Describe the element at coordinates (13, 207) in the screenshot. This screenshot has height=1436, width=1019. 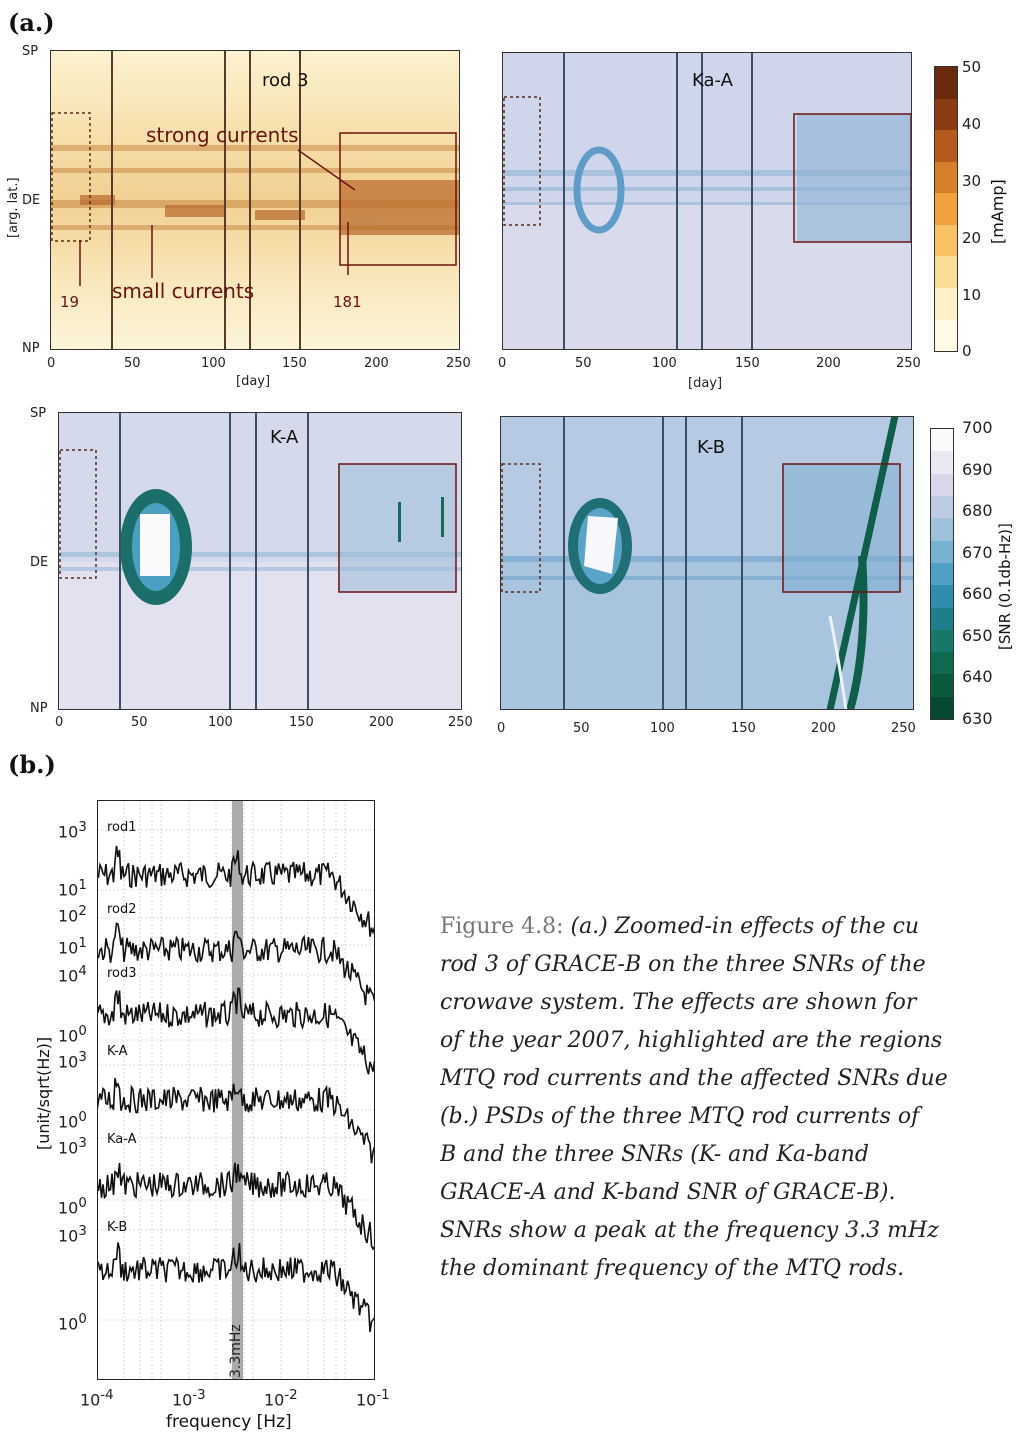
I see `ylabel-lat: [arg. lat.]` at that location.